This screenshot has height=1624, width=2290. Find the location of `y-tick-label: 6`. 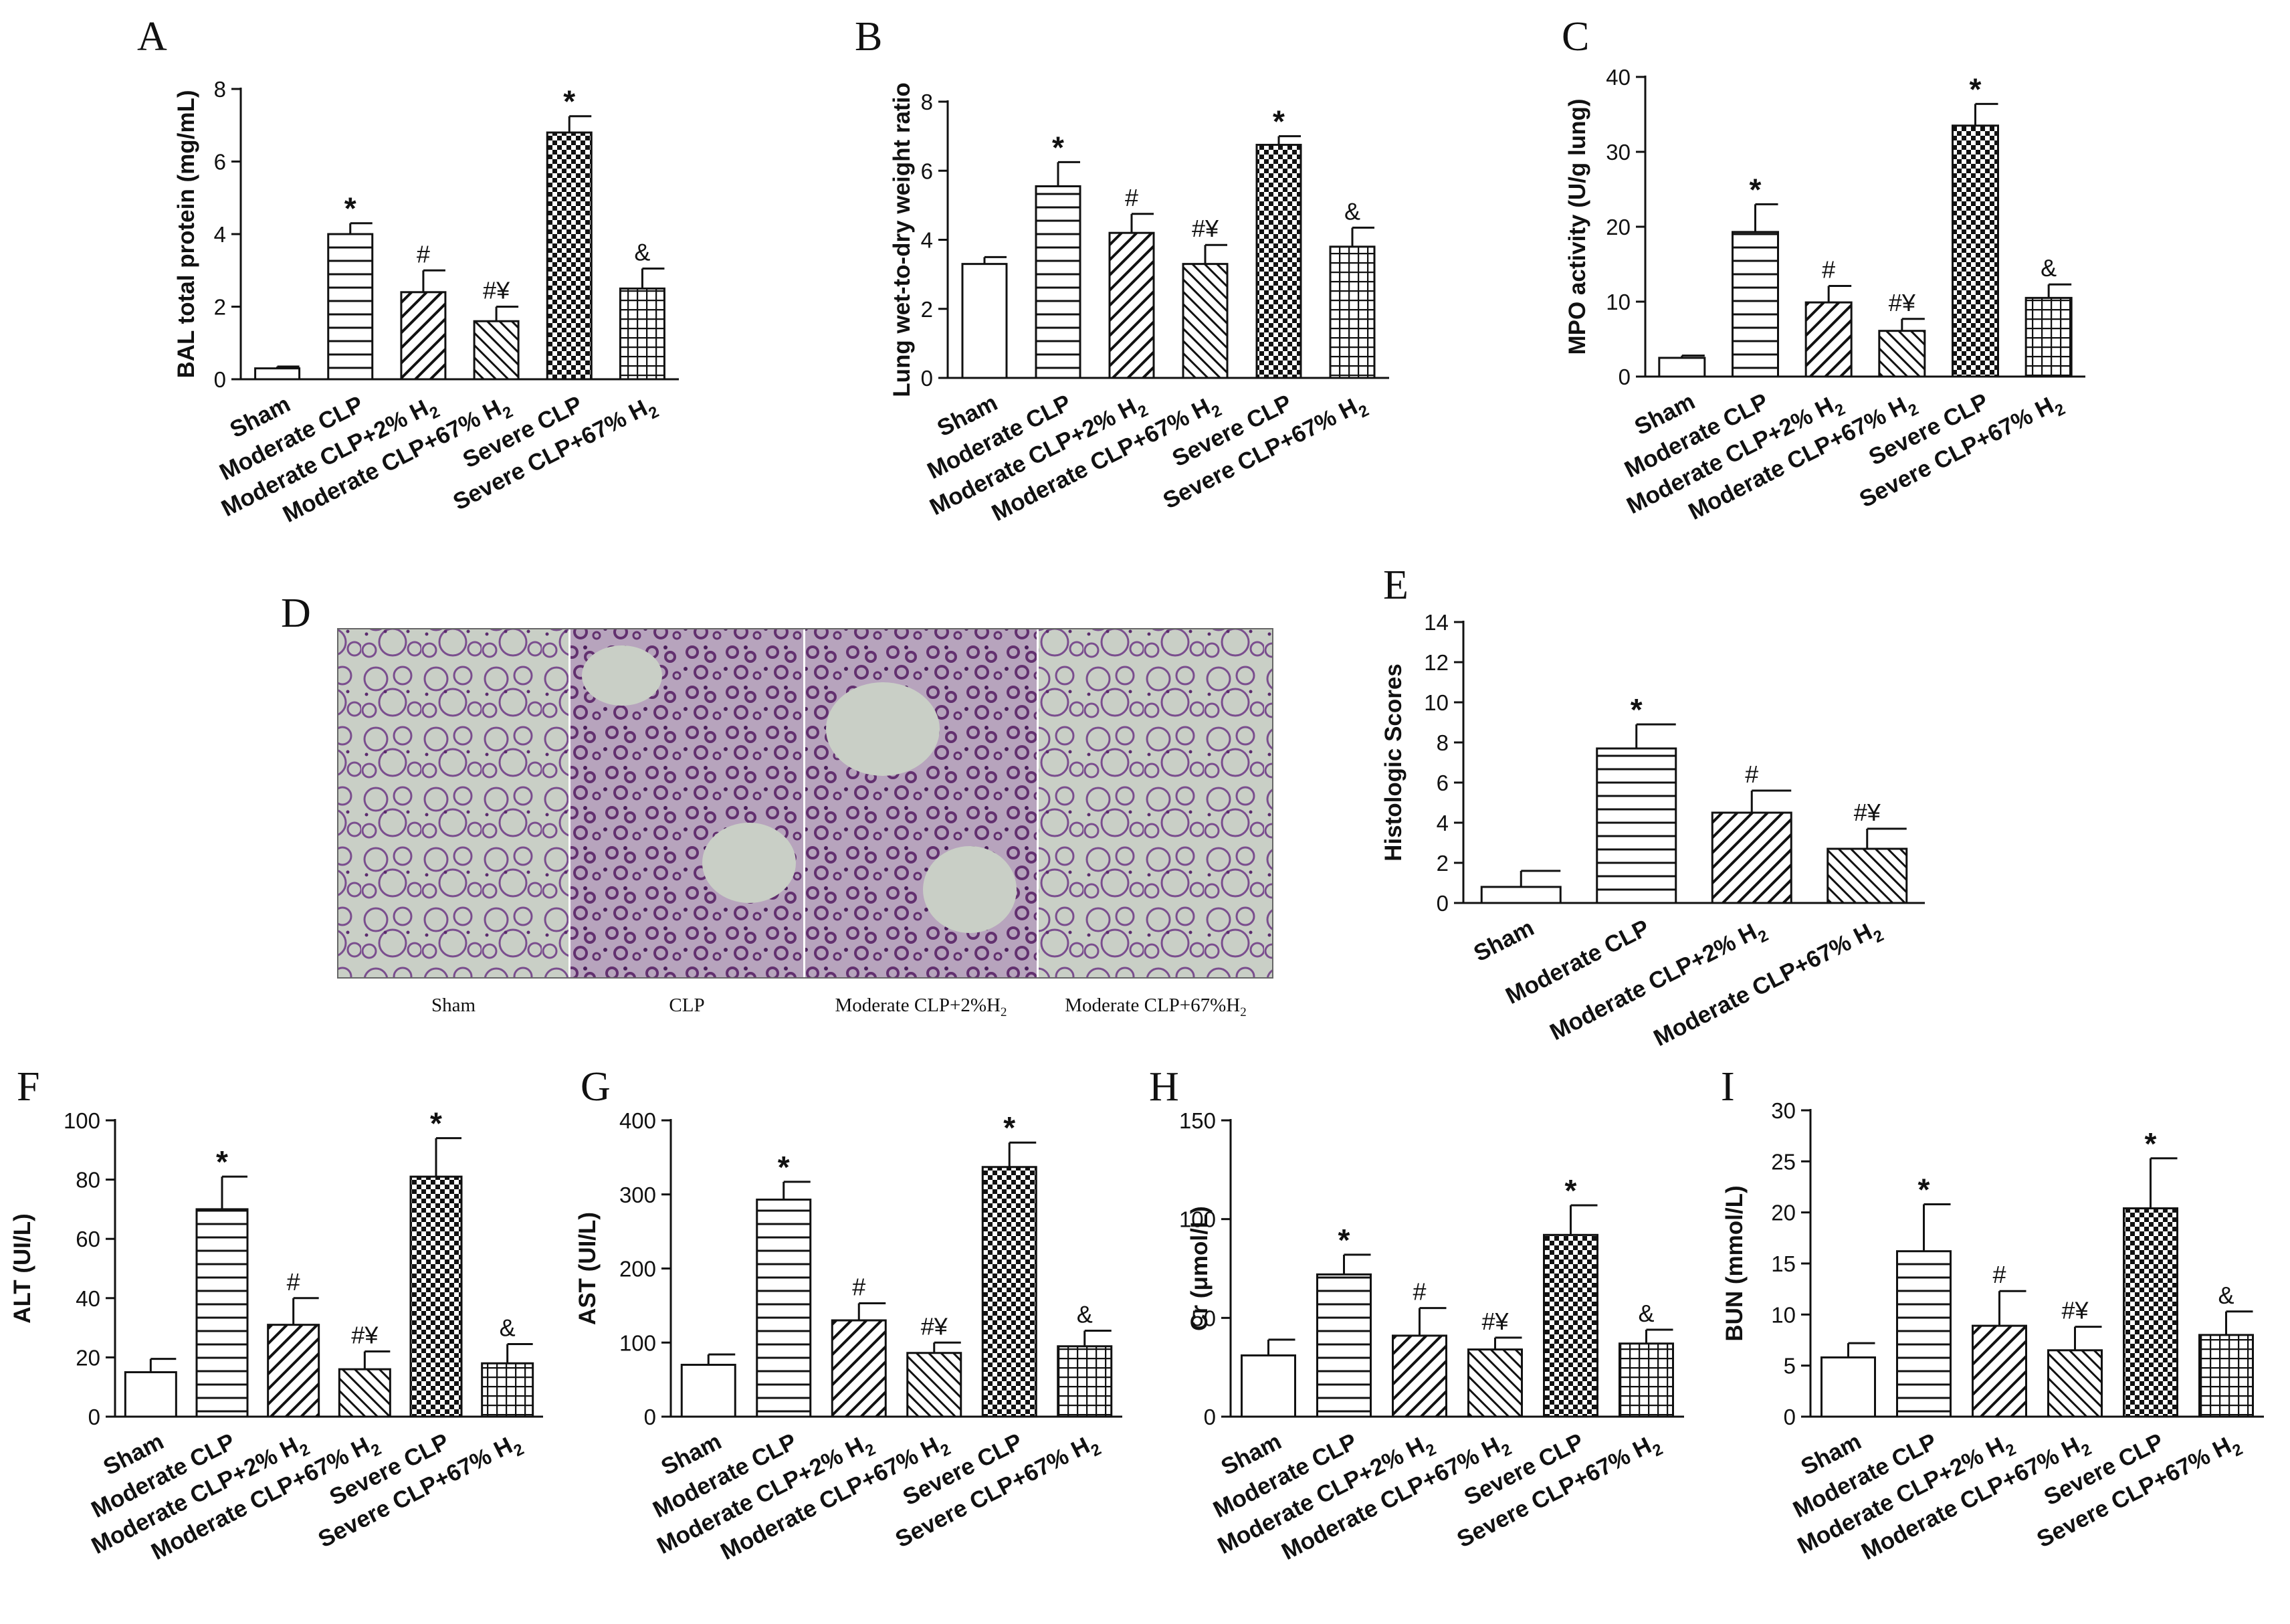

y-tick-label: 6 is located at coordinates (927, 171).